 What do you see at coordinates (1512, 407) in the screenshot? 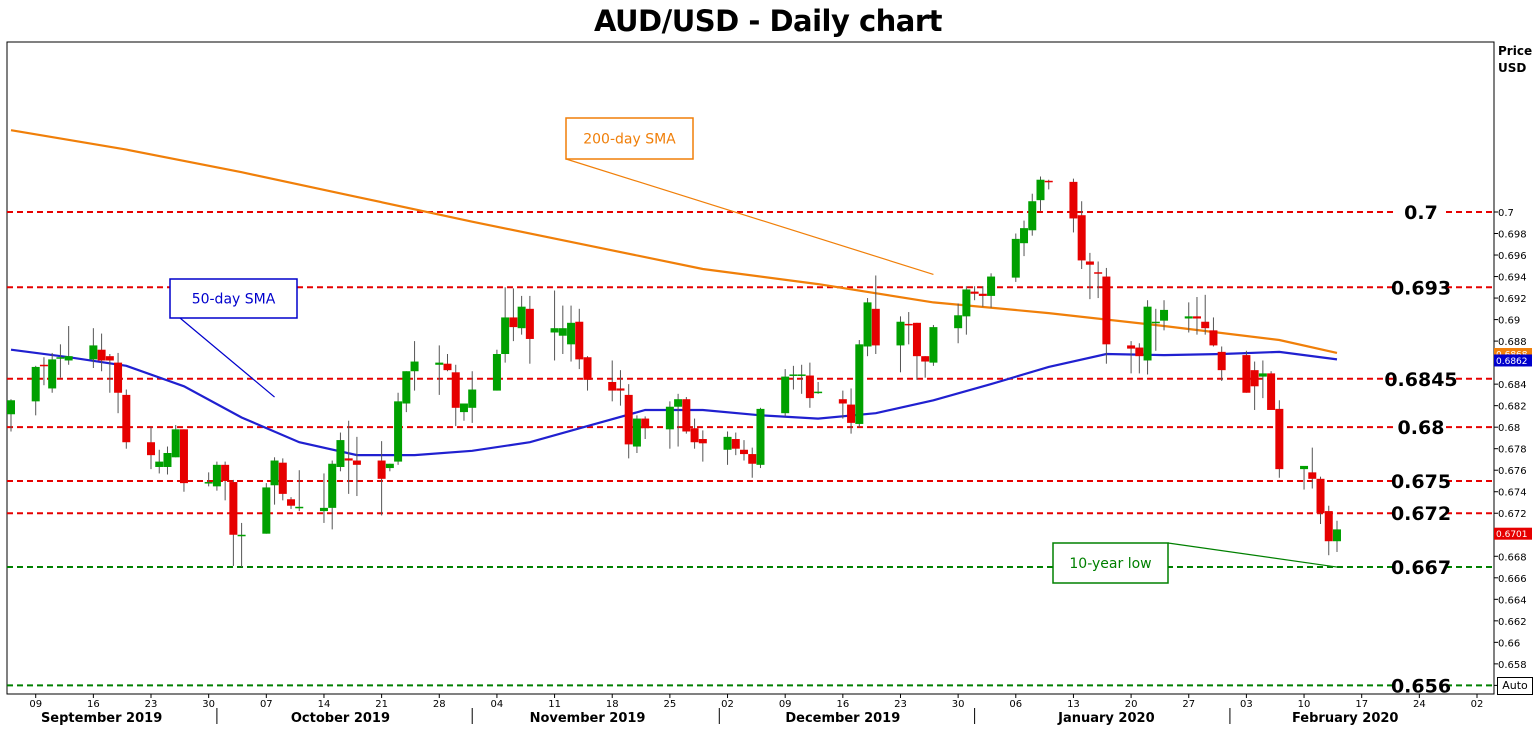
I see `y-tick-label: 0.682` at bounding box center [1512, 407].